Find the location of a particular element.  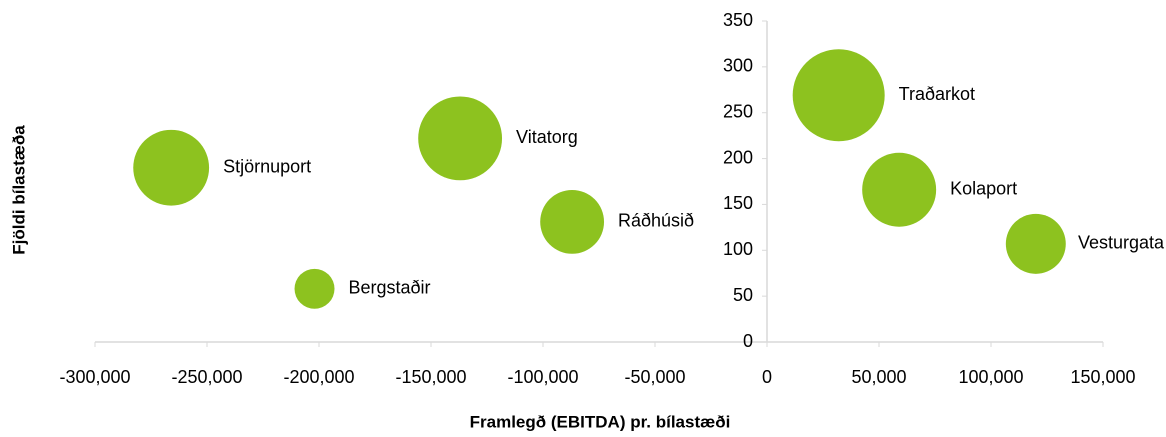

data-label: Ráðhúsið is located at coordinates (656, 221).